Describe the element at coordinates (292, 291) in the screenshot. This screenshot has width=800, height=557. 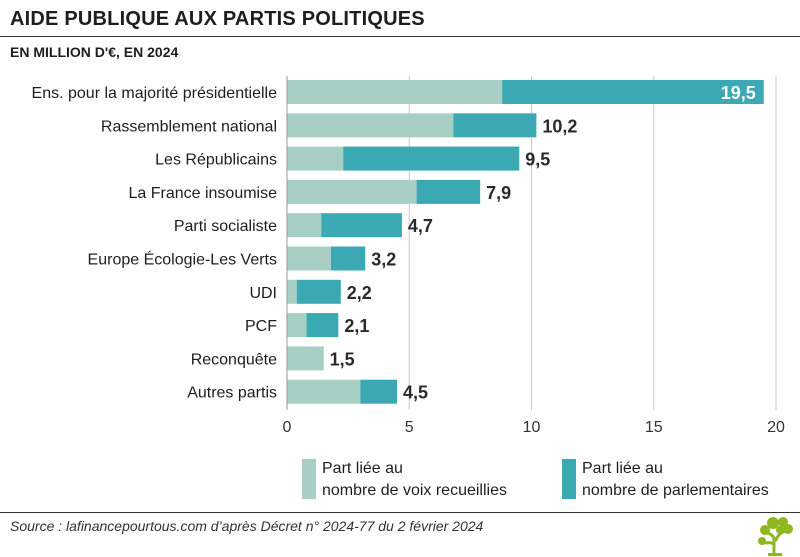
I see `bar-votes-udi` at that location.